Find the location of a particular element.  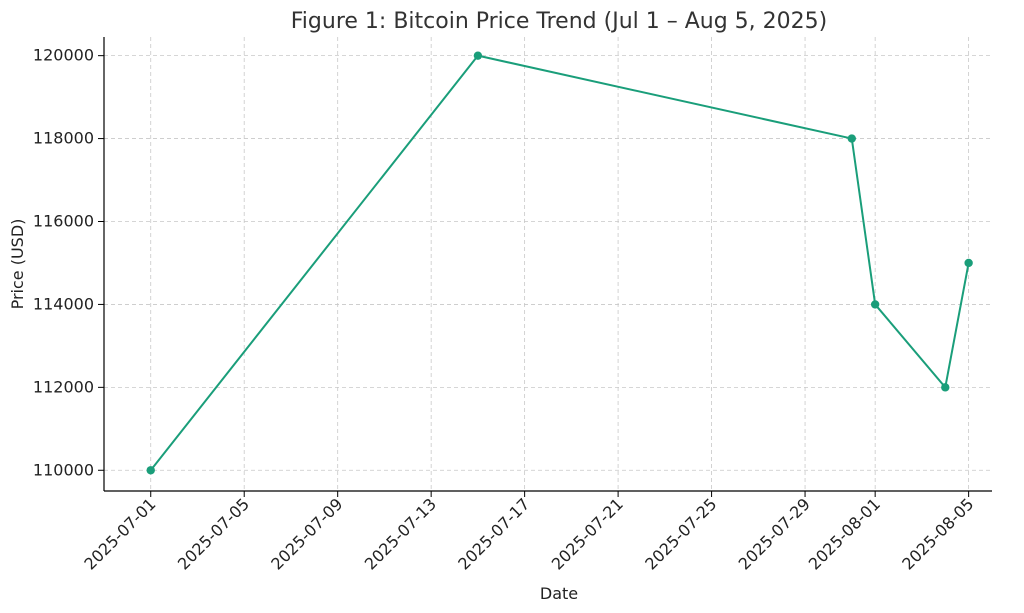

x-tick-label: 2025-07-29 is located at coordinates (774, 533).